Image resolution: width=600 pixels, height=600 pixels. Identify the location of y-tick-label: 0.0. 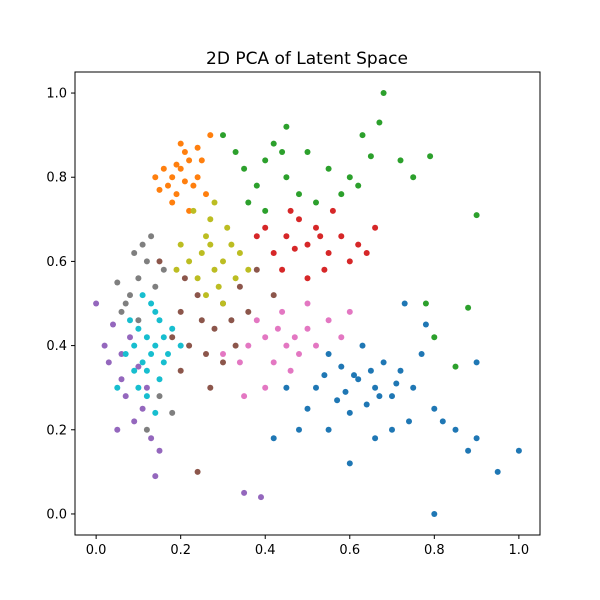
(56, 514).